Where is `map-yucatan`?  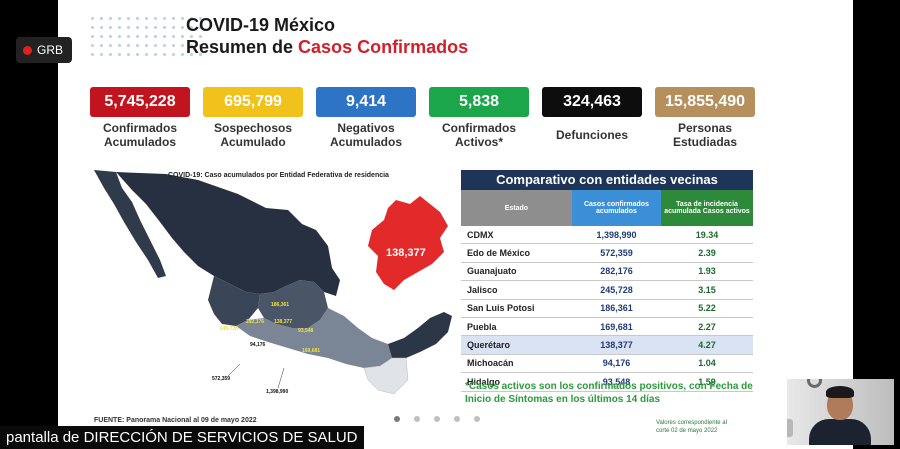 map-yucatan is located at coordinates (420, 335).